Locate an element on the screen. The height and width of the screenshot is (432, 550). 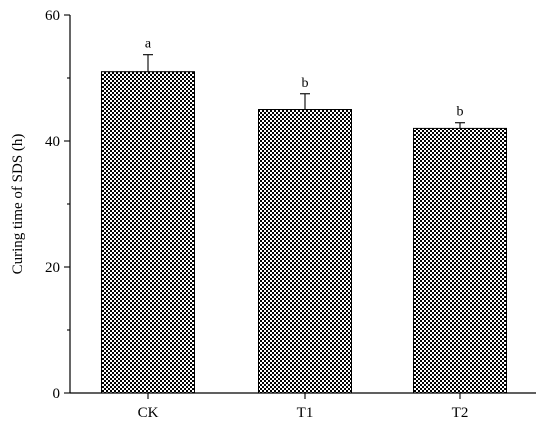
significance-label-t2: b is located at coordinates (460, 112).